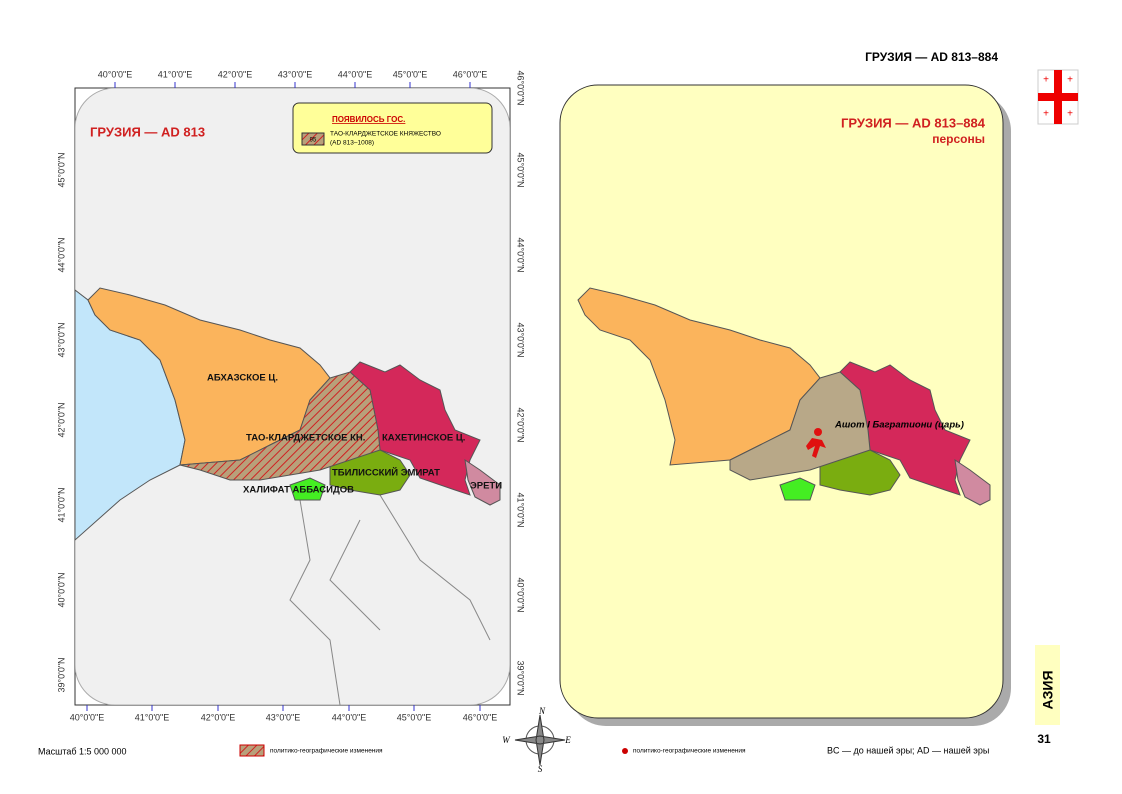 The image size is (1122, 794). Describe the element at coordinates (1044, 739) in the screenshot. I see `page-number: 31` at that location.